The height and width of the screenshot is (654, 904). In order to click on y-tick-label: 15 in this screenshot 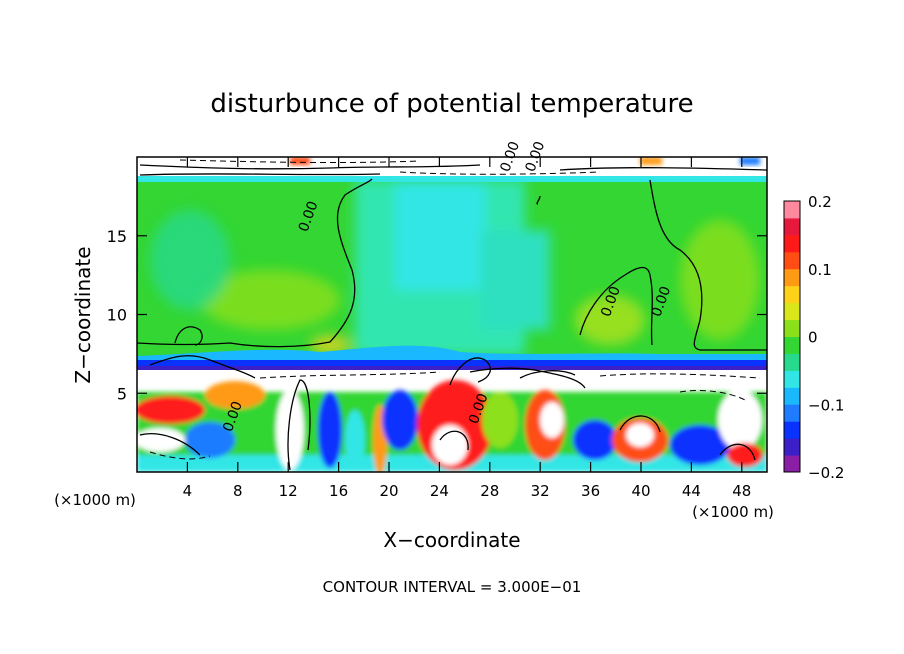, I will do `click(117, 236)`.